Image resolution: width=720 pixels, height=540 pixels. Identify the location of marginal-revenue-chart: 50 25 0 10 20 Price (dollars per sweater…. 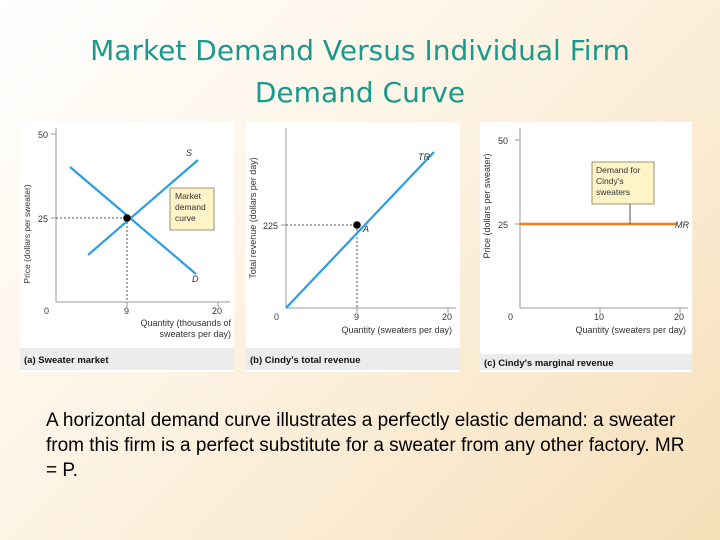
(586, 249).